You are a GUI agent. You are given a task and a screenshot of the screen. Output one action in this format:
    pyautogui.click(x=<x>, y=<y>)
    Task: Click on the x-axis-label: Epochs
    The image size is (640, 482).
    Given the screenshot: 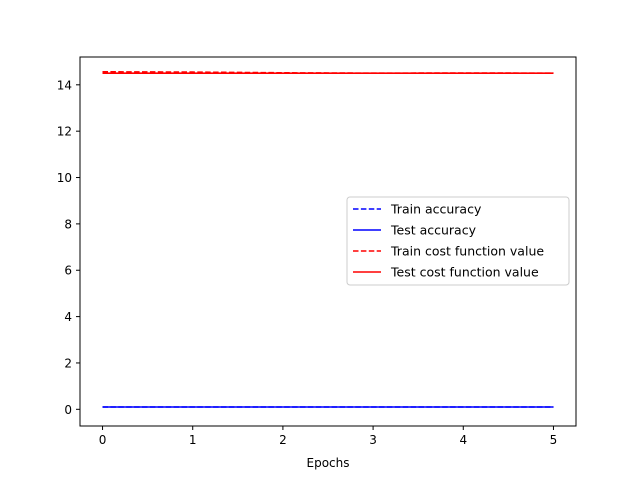 What is the action you would take?
    pyautogui.click(x=328, y=463)
    